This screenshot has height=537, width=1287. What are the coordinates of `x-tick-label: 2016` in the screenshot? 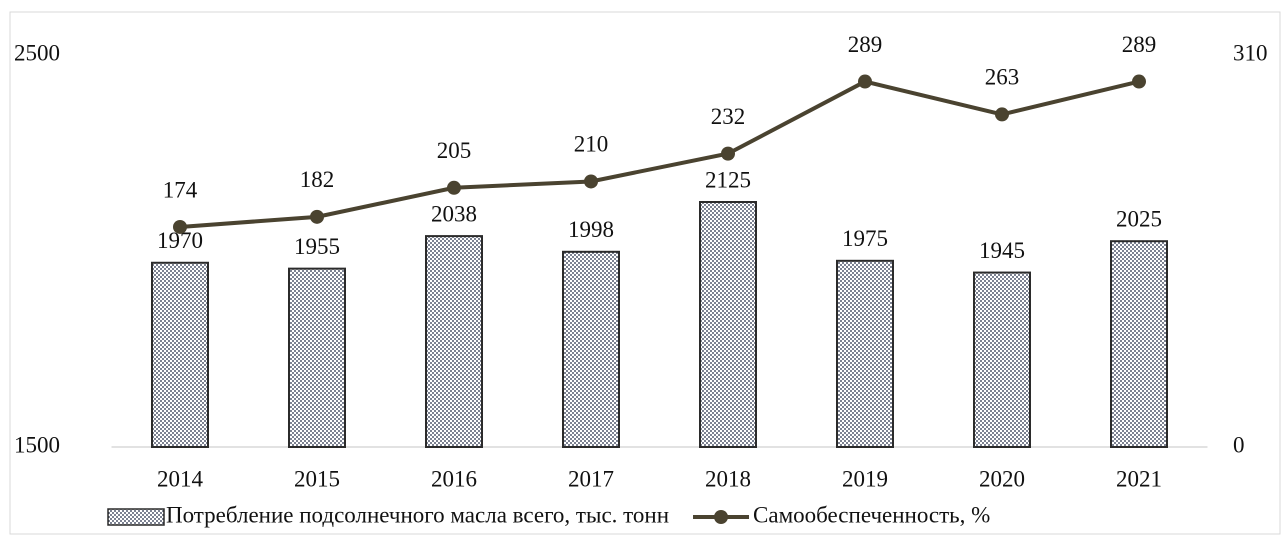 It's located at (454, 478).